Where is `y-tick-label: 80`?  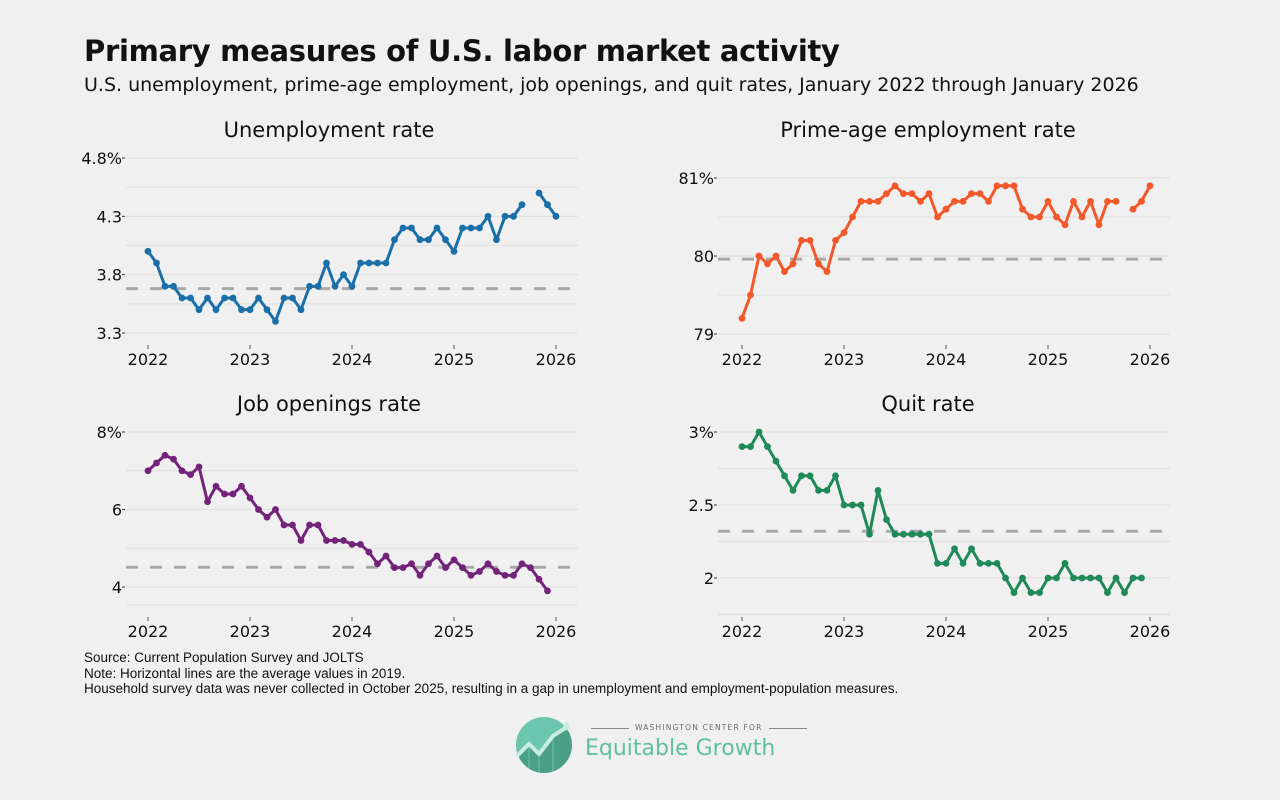 y-tick-label: 80 is located at coordinates (704, 256).